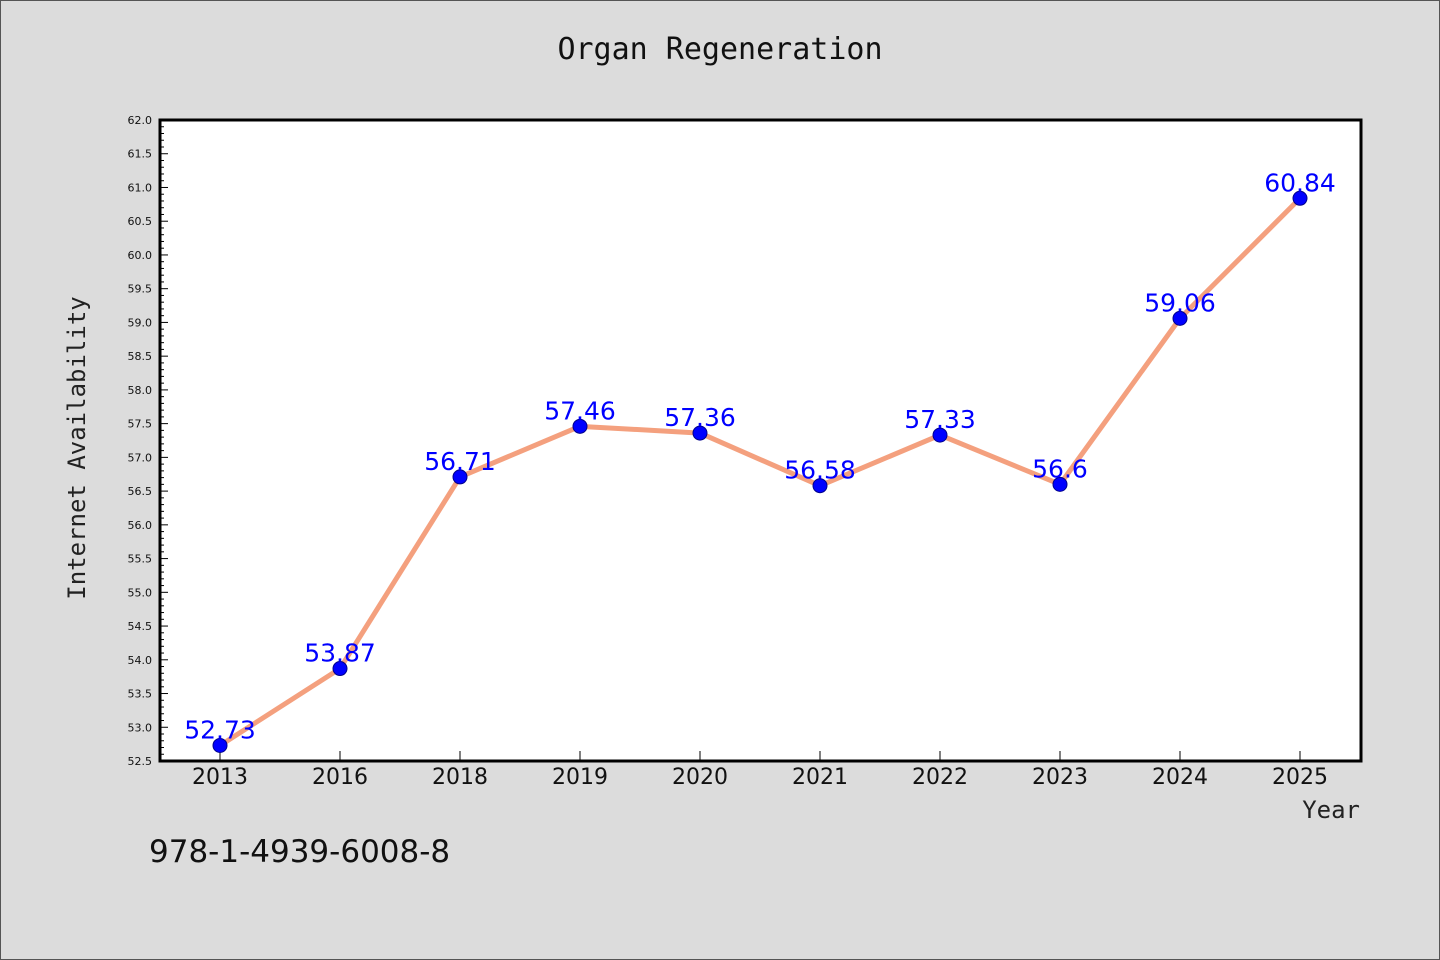 The height and width of the screenshot is (960, 1440). I want to click on y-tick-label: 62.0, so click(140, 120).